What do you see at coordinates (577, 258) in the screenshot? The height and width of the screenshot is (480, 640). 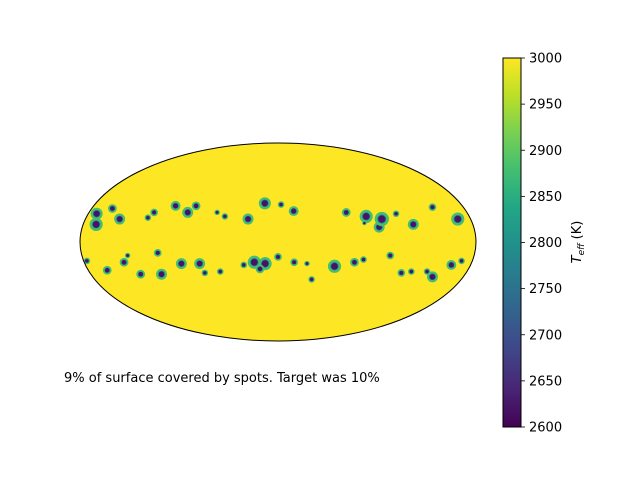 I see `colorbar-label-base: T` at bounding box center [577, 258].